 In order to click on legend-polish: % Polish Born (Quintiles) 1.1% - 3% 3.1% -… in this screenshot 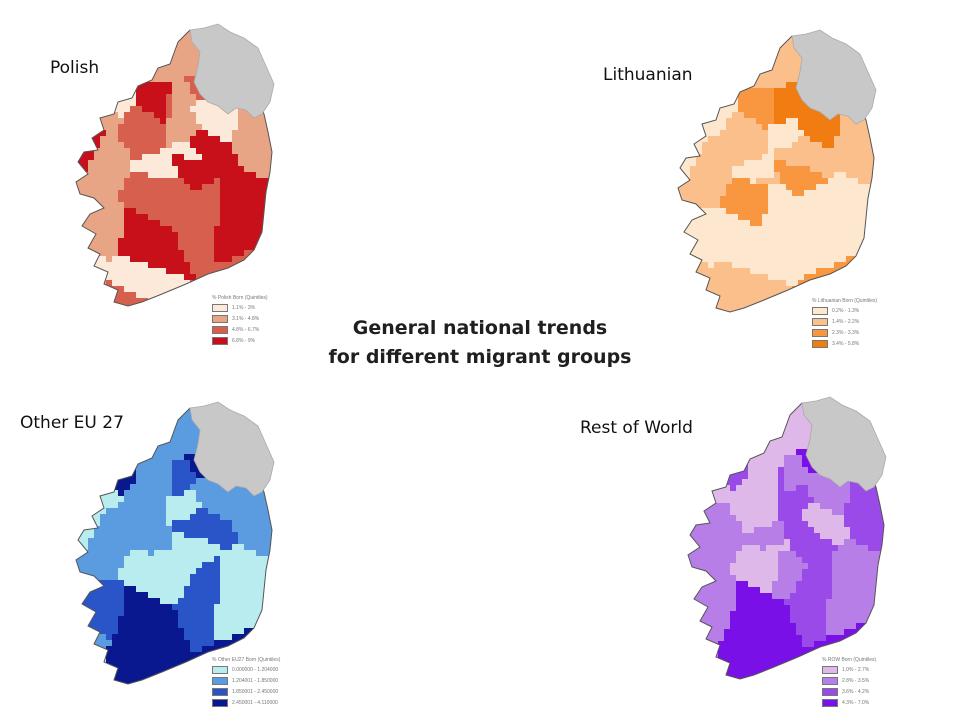, I will do `click(240, 320)`.